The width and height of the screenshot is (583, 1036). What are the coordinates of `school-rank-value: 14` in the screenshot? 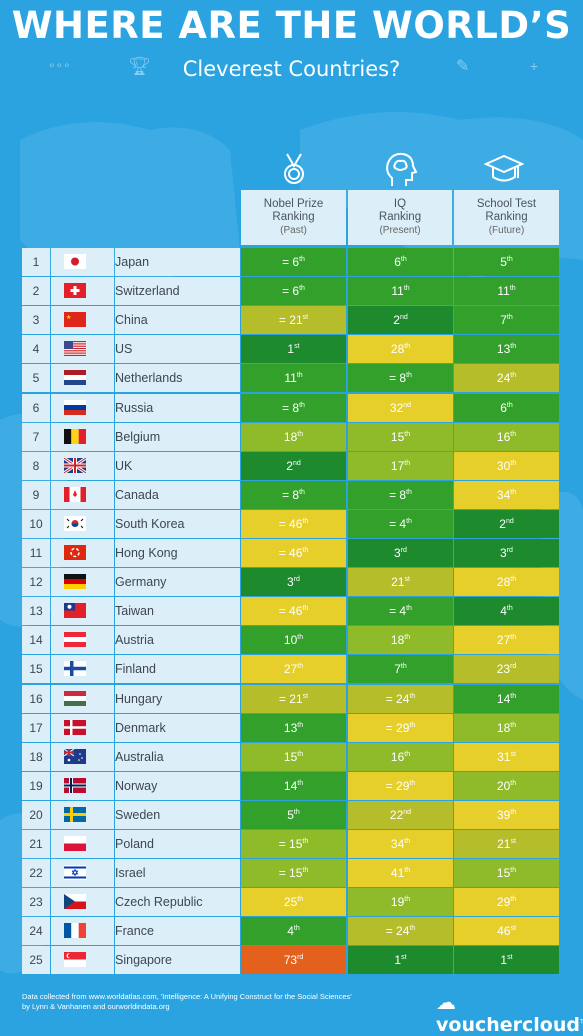 It's located at (503, 698).